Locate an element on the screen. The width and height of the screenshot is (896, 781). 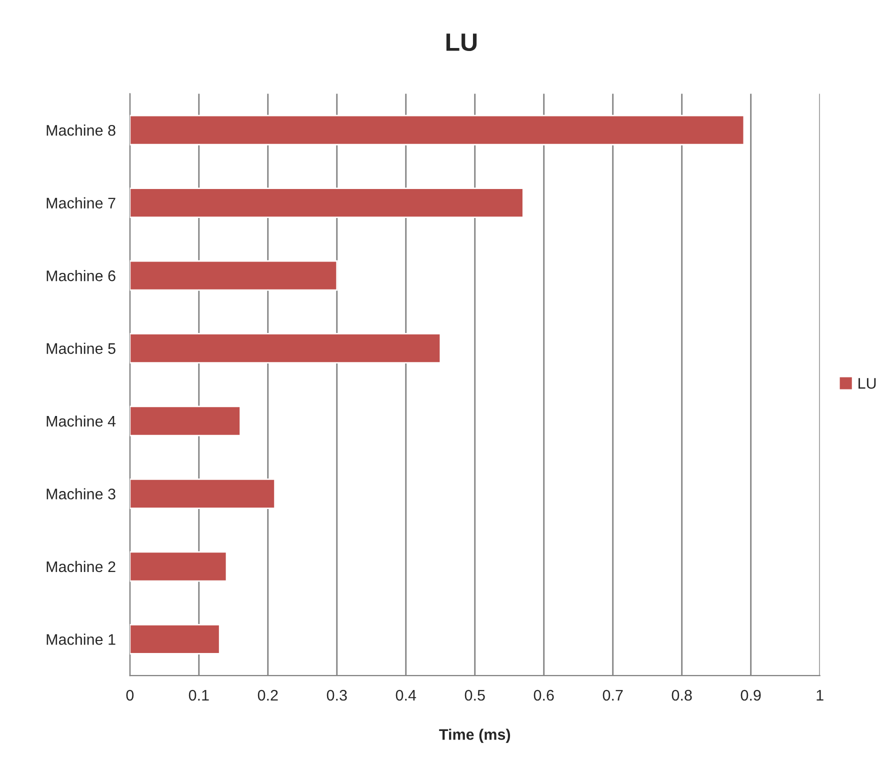
y-tick-label: Machine 2 is located at coordinates (81, 566).